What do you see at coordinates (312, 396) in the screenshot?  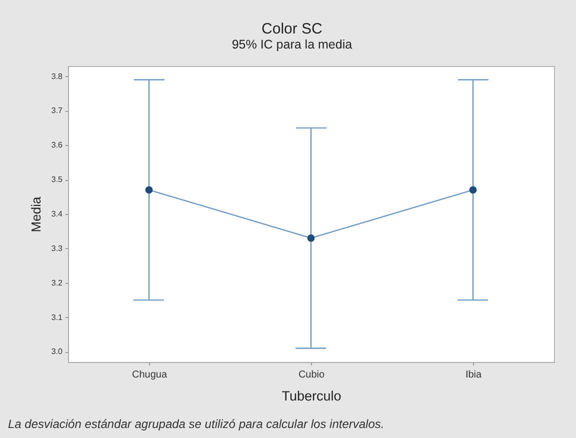 I see `x-axis-title: Tuberculo` at bounding box center [312, 396].